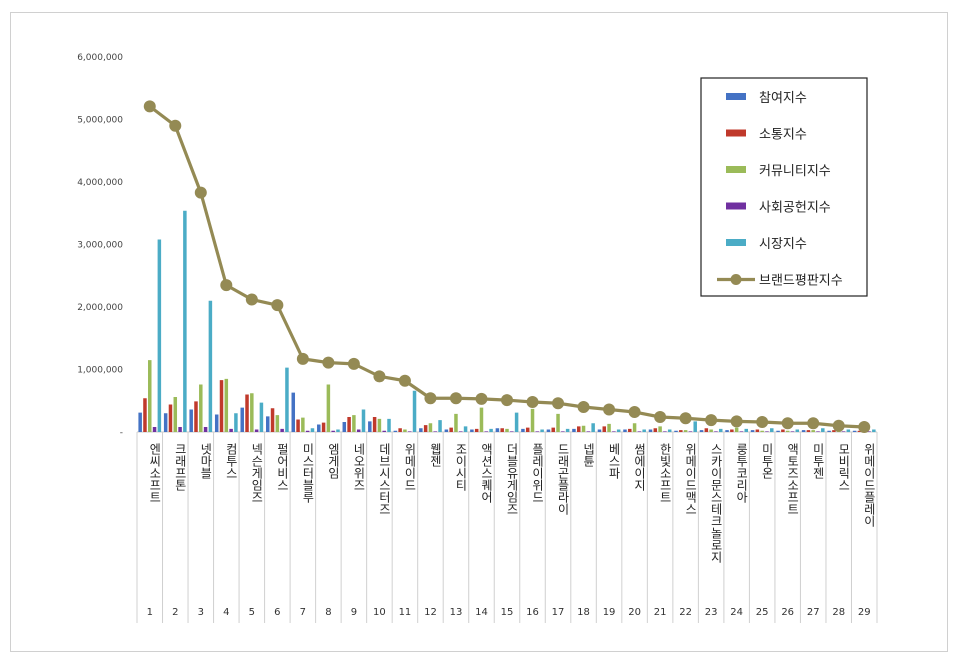 The height and width of the screenshot is (666, 960). What do you see at coordinates (430, 398) in the screenshot?
I see `point-브랜드평판지수-12` at bounding box center [430, 398].